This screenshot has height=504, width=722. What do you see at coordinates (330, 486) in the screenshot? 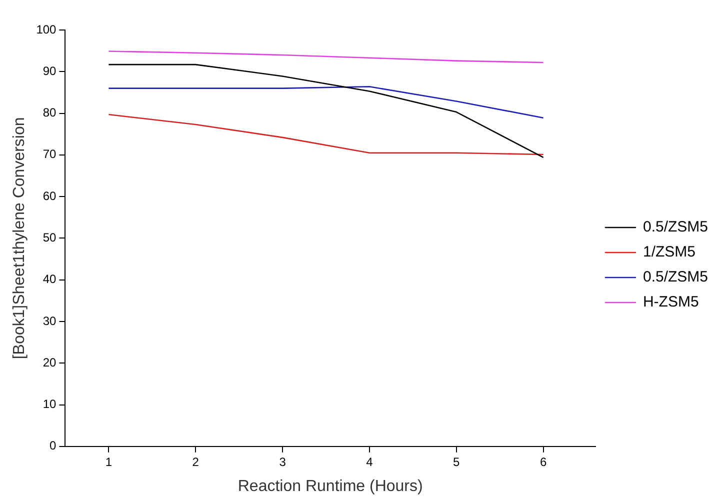
I see `x-axis-title: Reaction Runtime (Hours)` at bounding box center [330, 486].